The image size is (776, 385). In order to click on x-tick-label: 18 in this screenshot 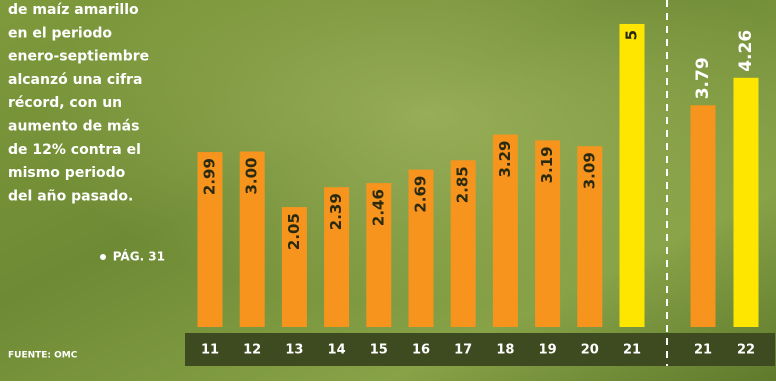, I will do `click(505, 350)`.